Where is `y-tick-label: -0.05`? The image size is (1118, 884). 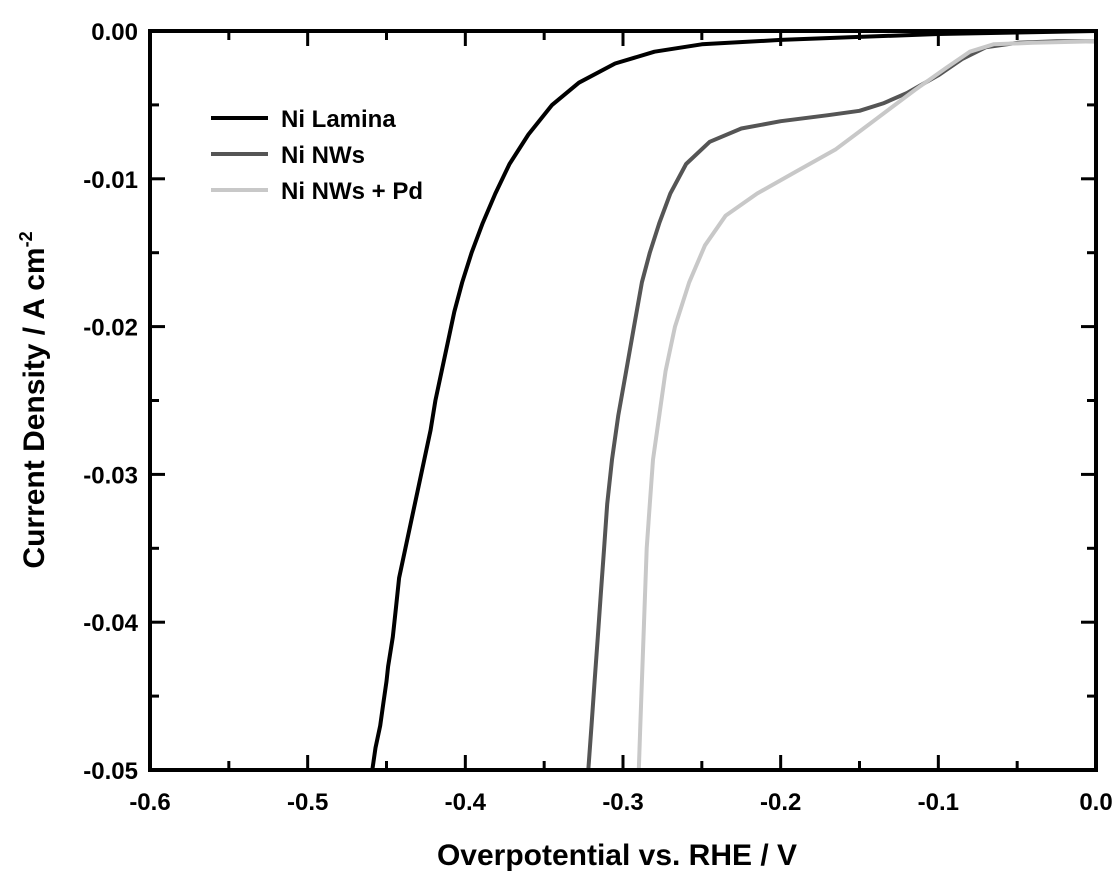 y-tick-label: -0.05 is located at coordinates (110, 771).